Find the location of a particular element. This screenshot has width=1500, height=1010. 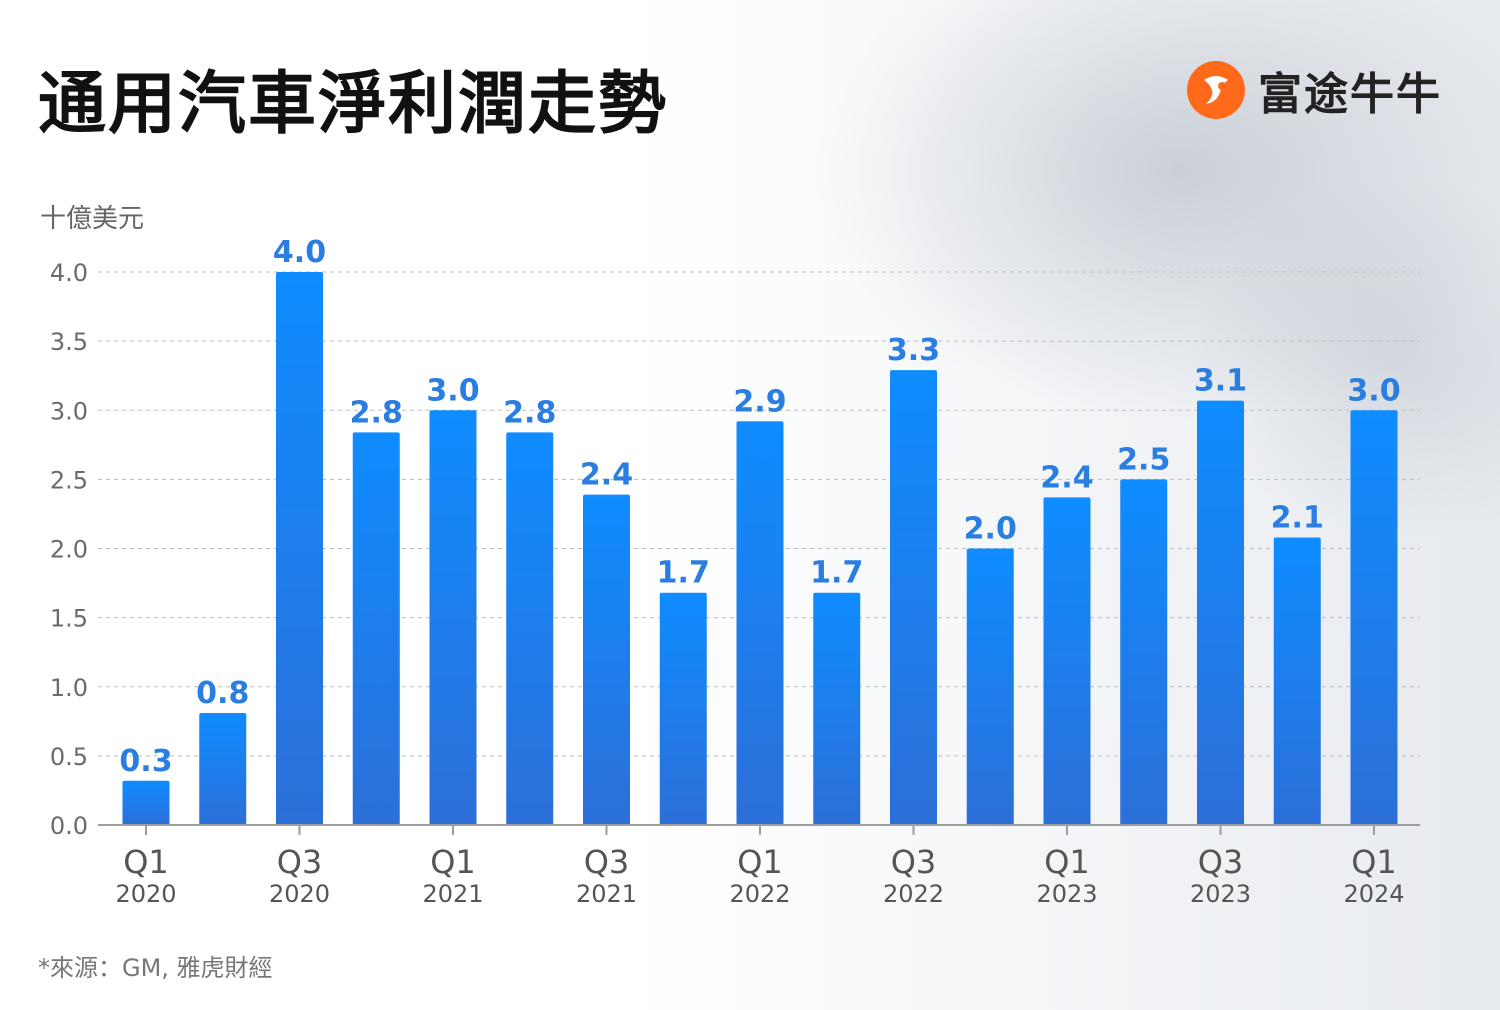

y-axis-ticks: 0.0 0.5 1.0 1.5 2.0 2.5 3.0 3.5 4.0 is located at coordinates (69, 549).